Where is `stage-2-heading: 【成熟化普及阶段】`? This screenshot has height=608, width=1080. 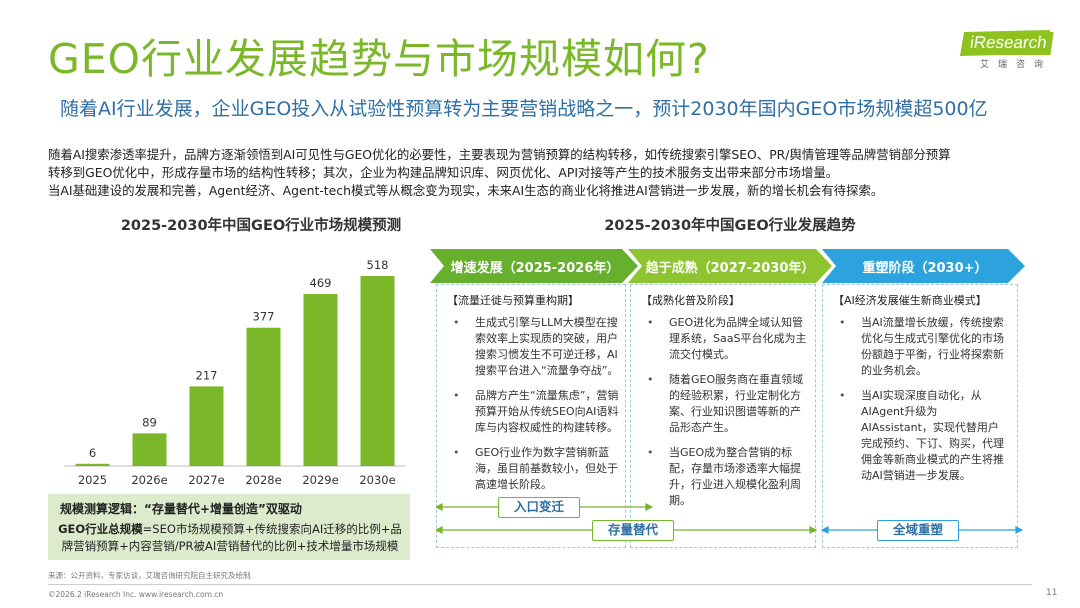 stage-2-heading: 【成熟化普及阶段】 is located at coordinates (690, 300).